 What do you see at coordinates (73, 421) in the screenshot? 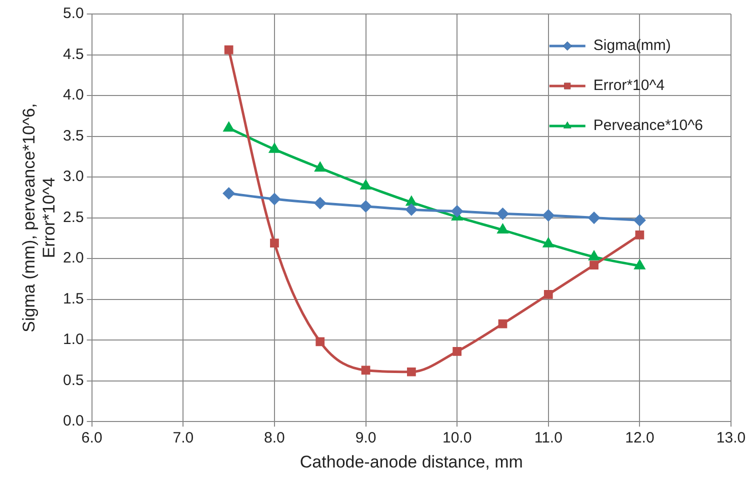
I see `y-tick-label: 0.0` at bounding box center [73, 421].